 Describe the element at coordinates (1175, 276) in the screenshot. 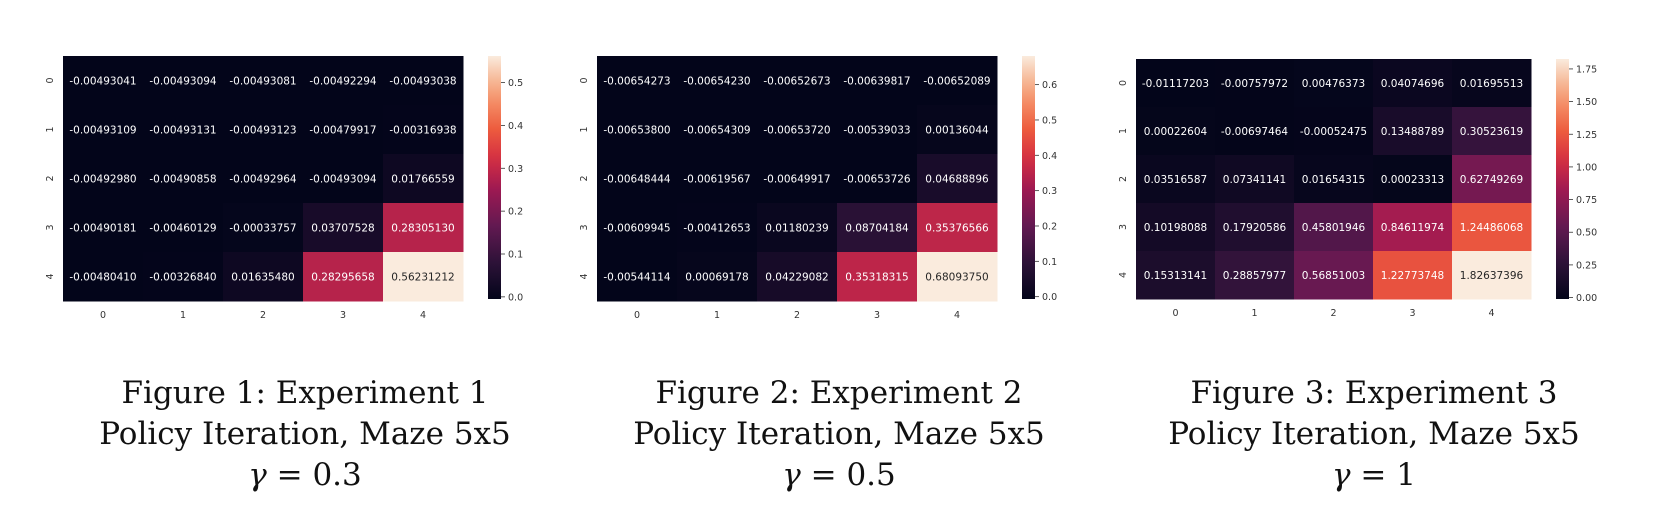

I see `cell-label-r4-c0: 0.15313141` at that location.